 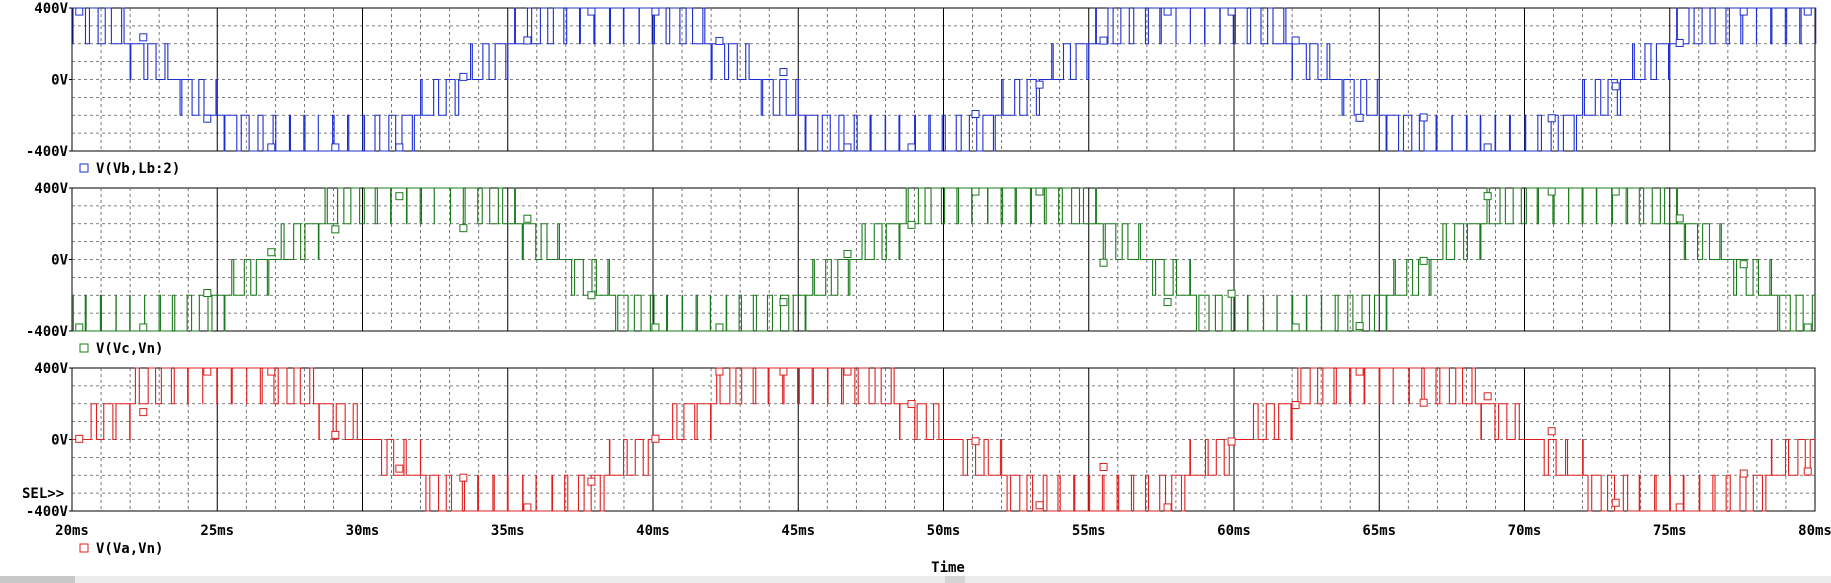 I want to click on horizontal-scrollbar, so click(x=915, y=579).